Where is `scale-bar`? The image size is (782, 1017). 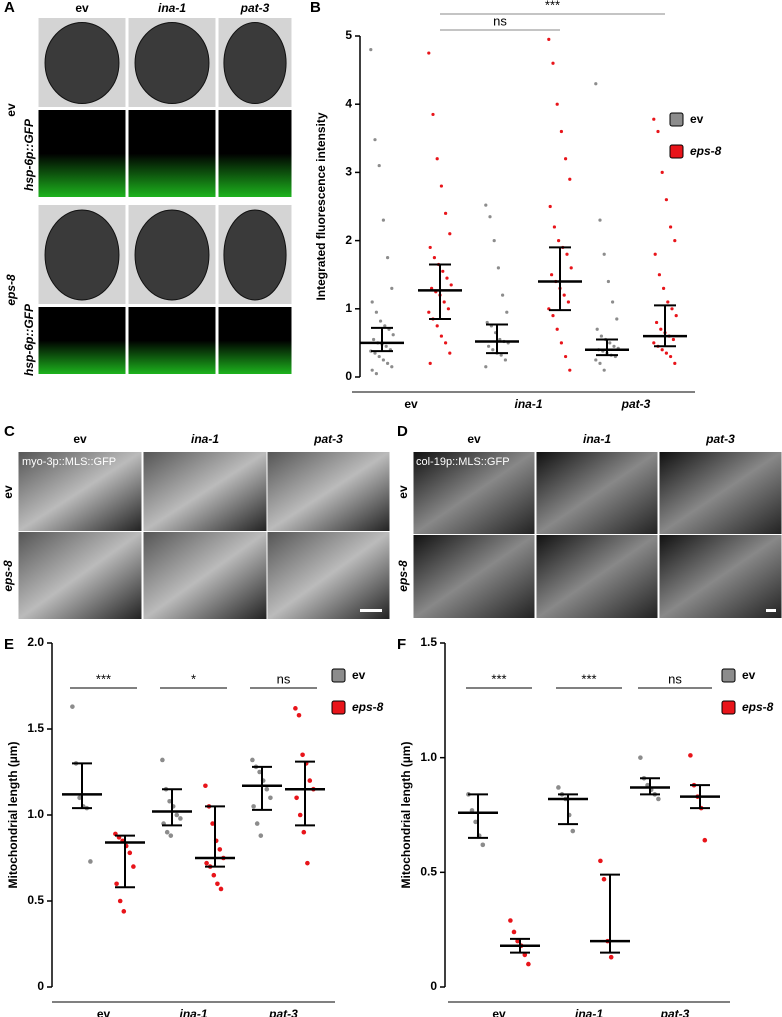 scale-bar is located at coordinates (371, 610).